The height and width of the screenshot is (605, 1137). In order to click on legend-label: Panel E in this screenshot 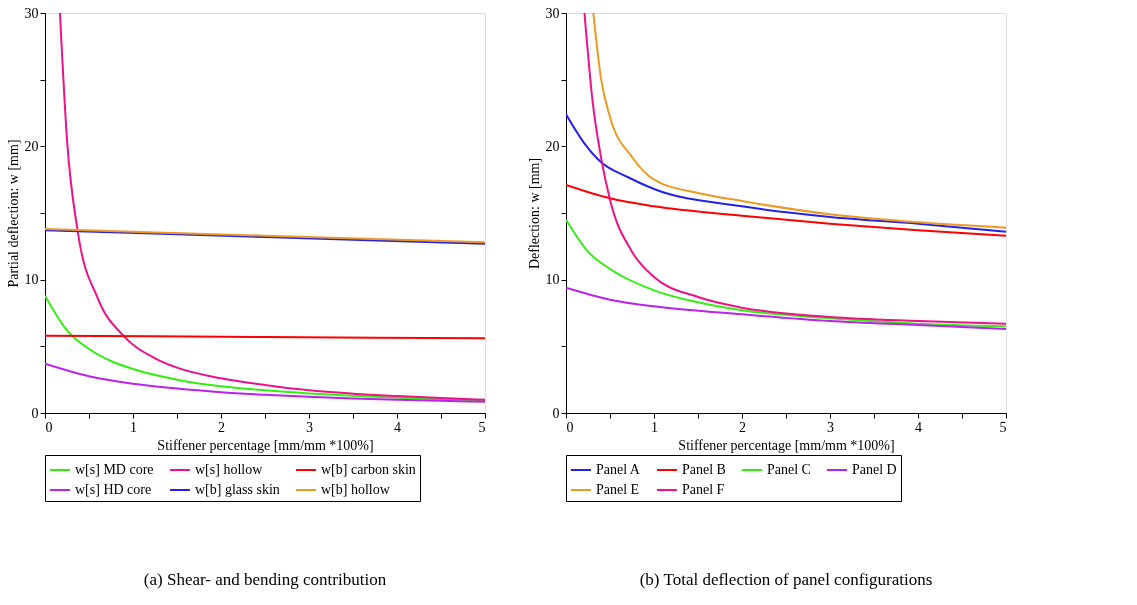, I will do `click(618, 489)`.